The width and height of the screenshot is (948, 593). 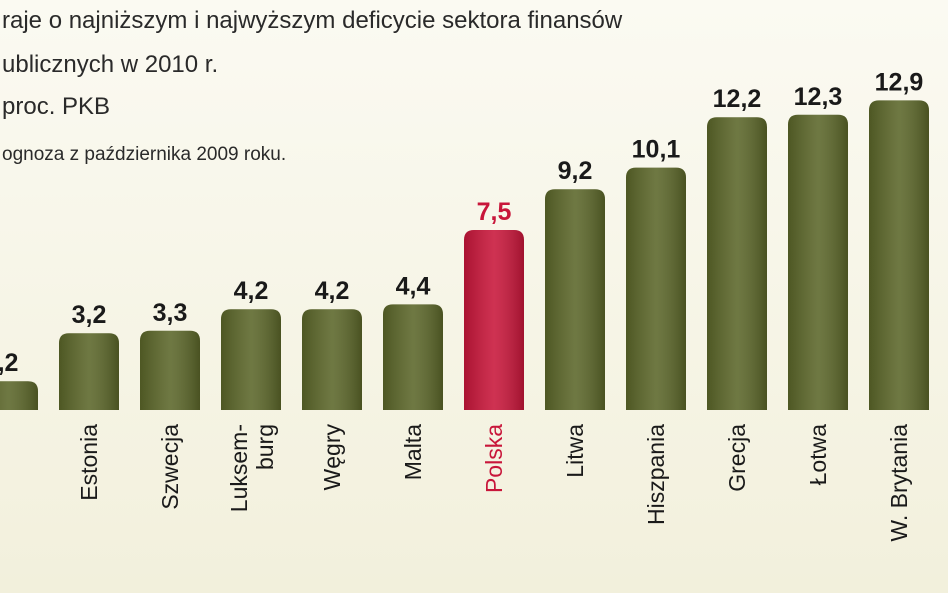 I want to click on value-label: 4,4, so click(x=413, y=286).